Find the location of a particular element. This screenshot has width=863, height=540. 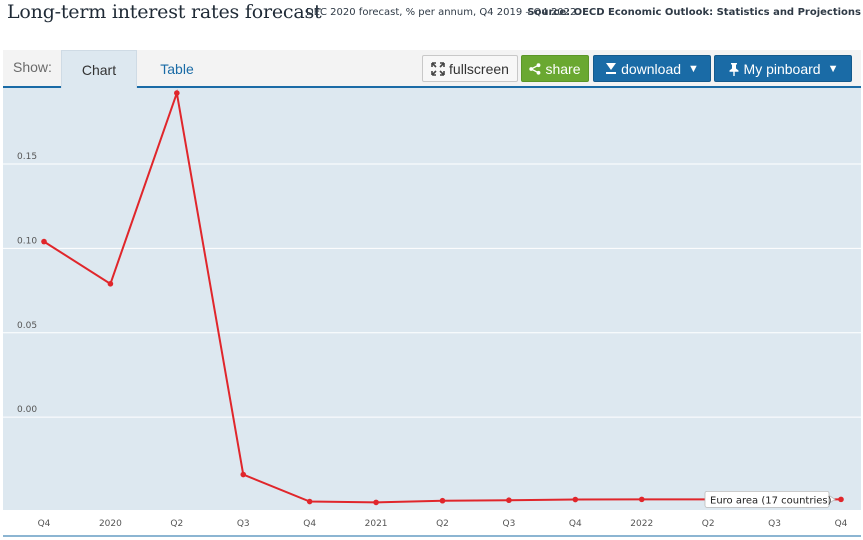

x-axis-labels: Q4 2020 Q2 Q3 Q4 2021 Q2 Q3 Q4 2022 Q2 Q3 Q4 is located at coordinates (443, 524).